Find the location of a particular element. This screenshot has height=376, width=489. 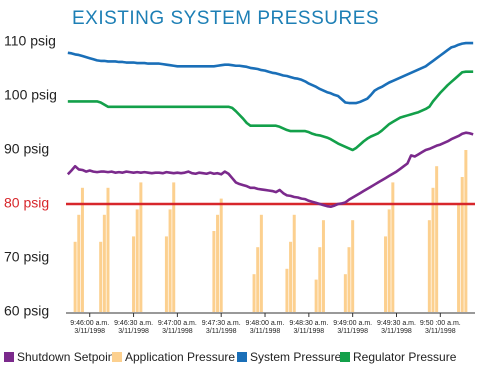

x-tick-label: 9:50 :00 a.m. is located at coordinates (440, 323).